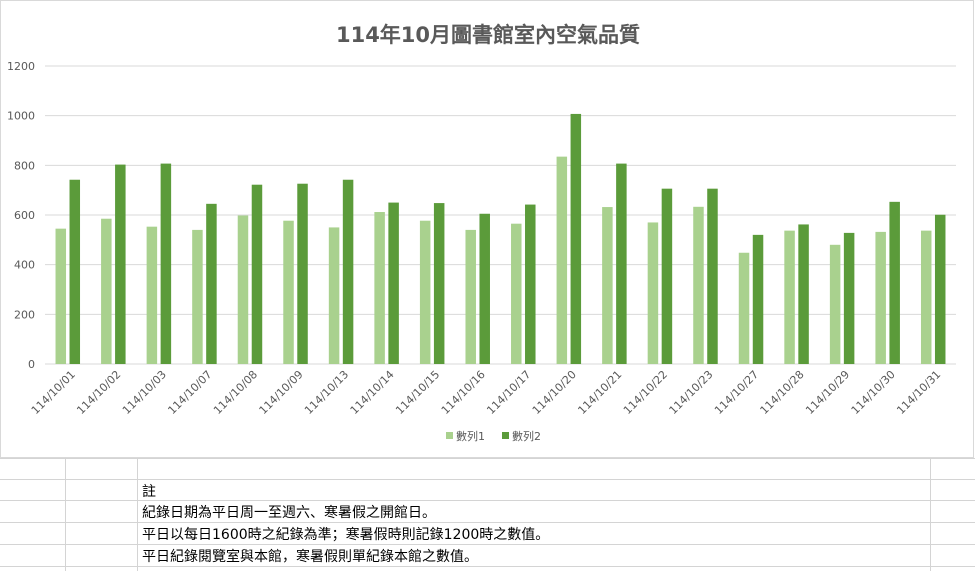 Image resolution: width=975 pixels, height=571 pixels. Describe the element at coordinates (53, 392) in the screenshot. I see `x-tick-label: 114/10/01` at that location.